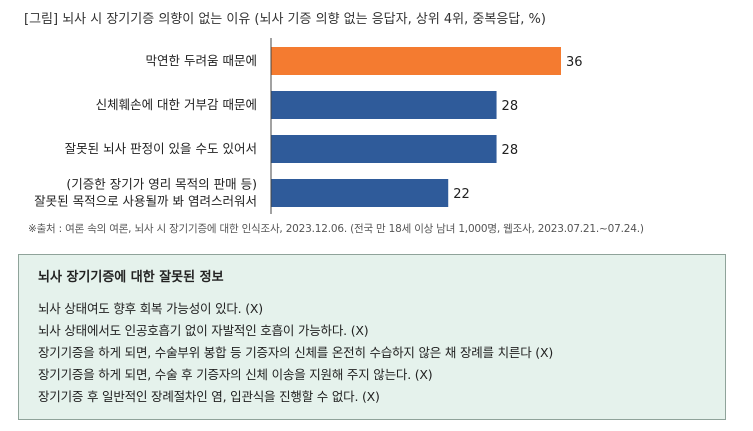 The height and width of the screenshot is (431, 753). What do you see at coordinates (510, 150) in the screenshot?
I see `value-label-3: 28` at bounding box center [510, 150].